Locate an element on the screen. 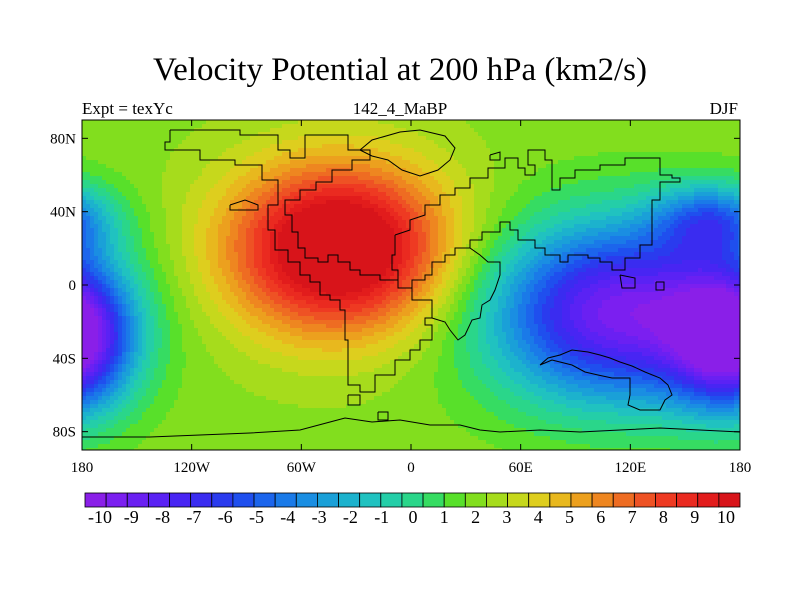 The width and height of the screenshot is (800, 600). colorbar-label: 0 is located at coordinates (413, 517).